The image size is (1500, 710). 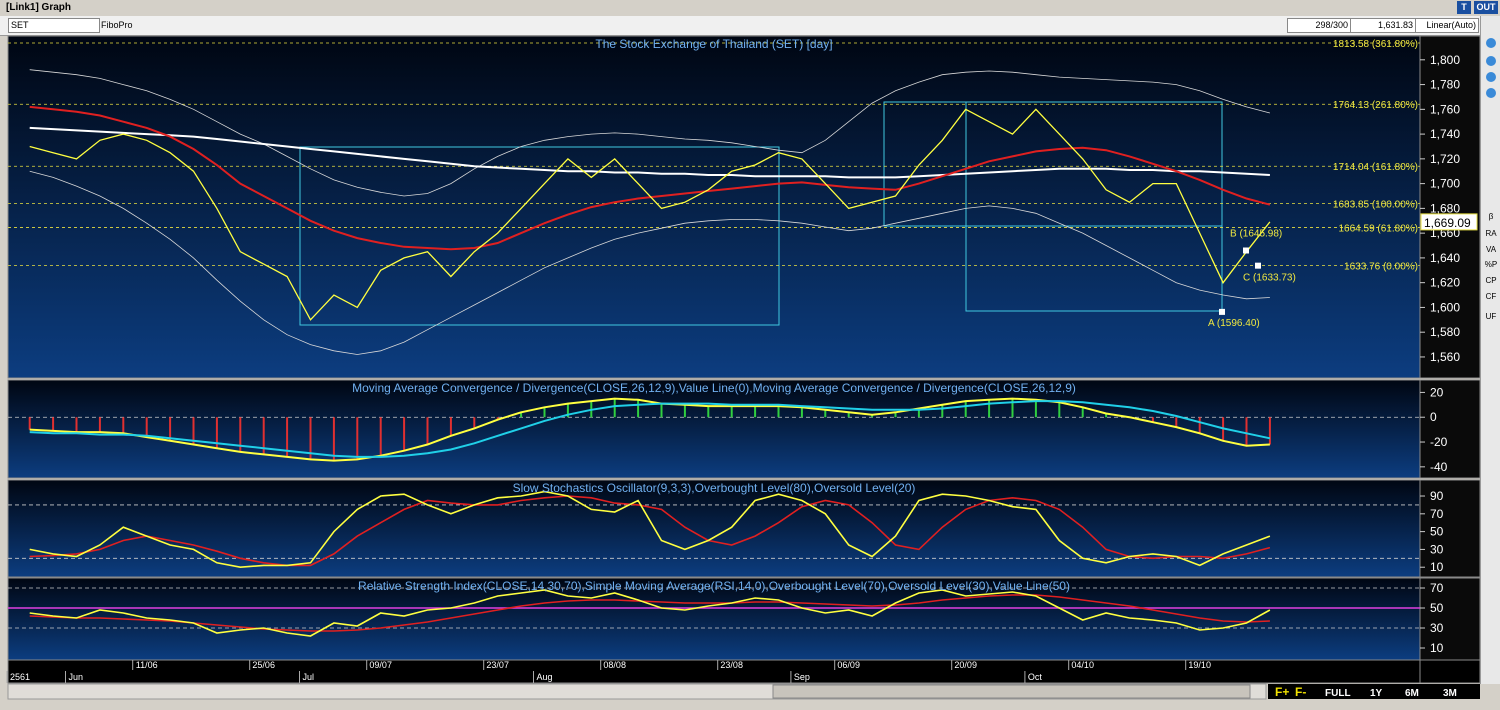 I want to click on month-label: Aug, so click(x=545, y=677).